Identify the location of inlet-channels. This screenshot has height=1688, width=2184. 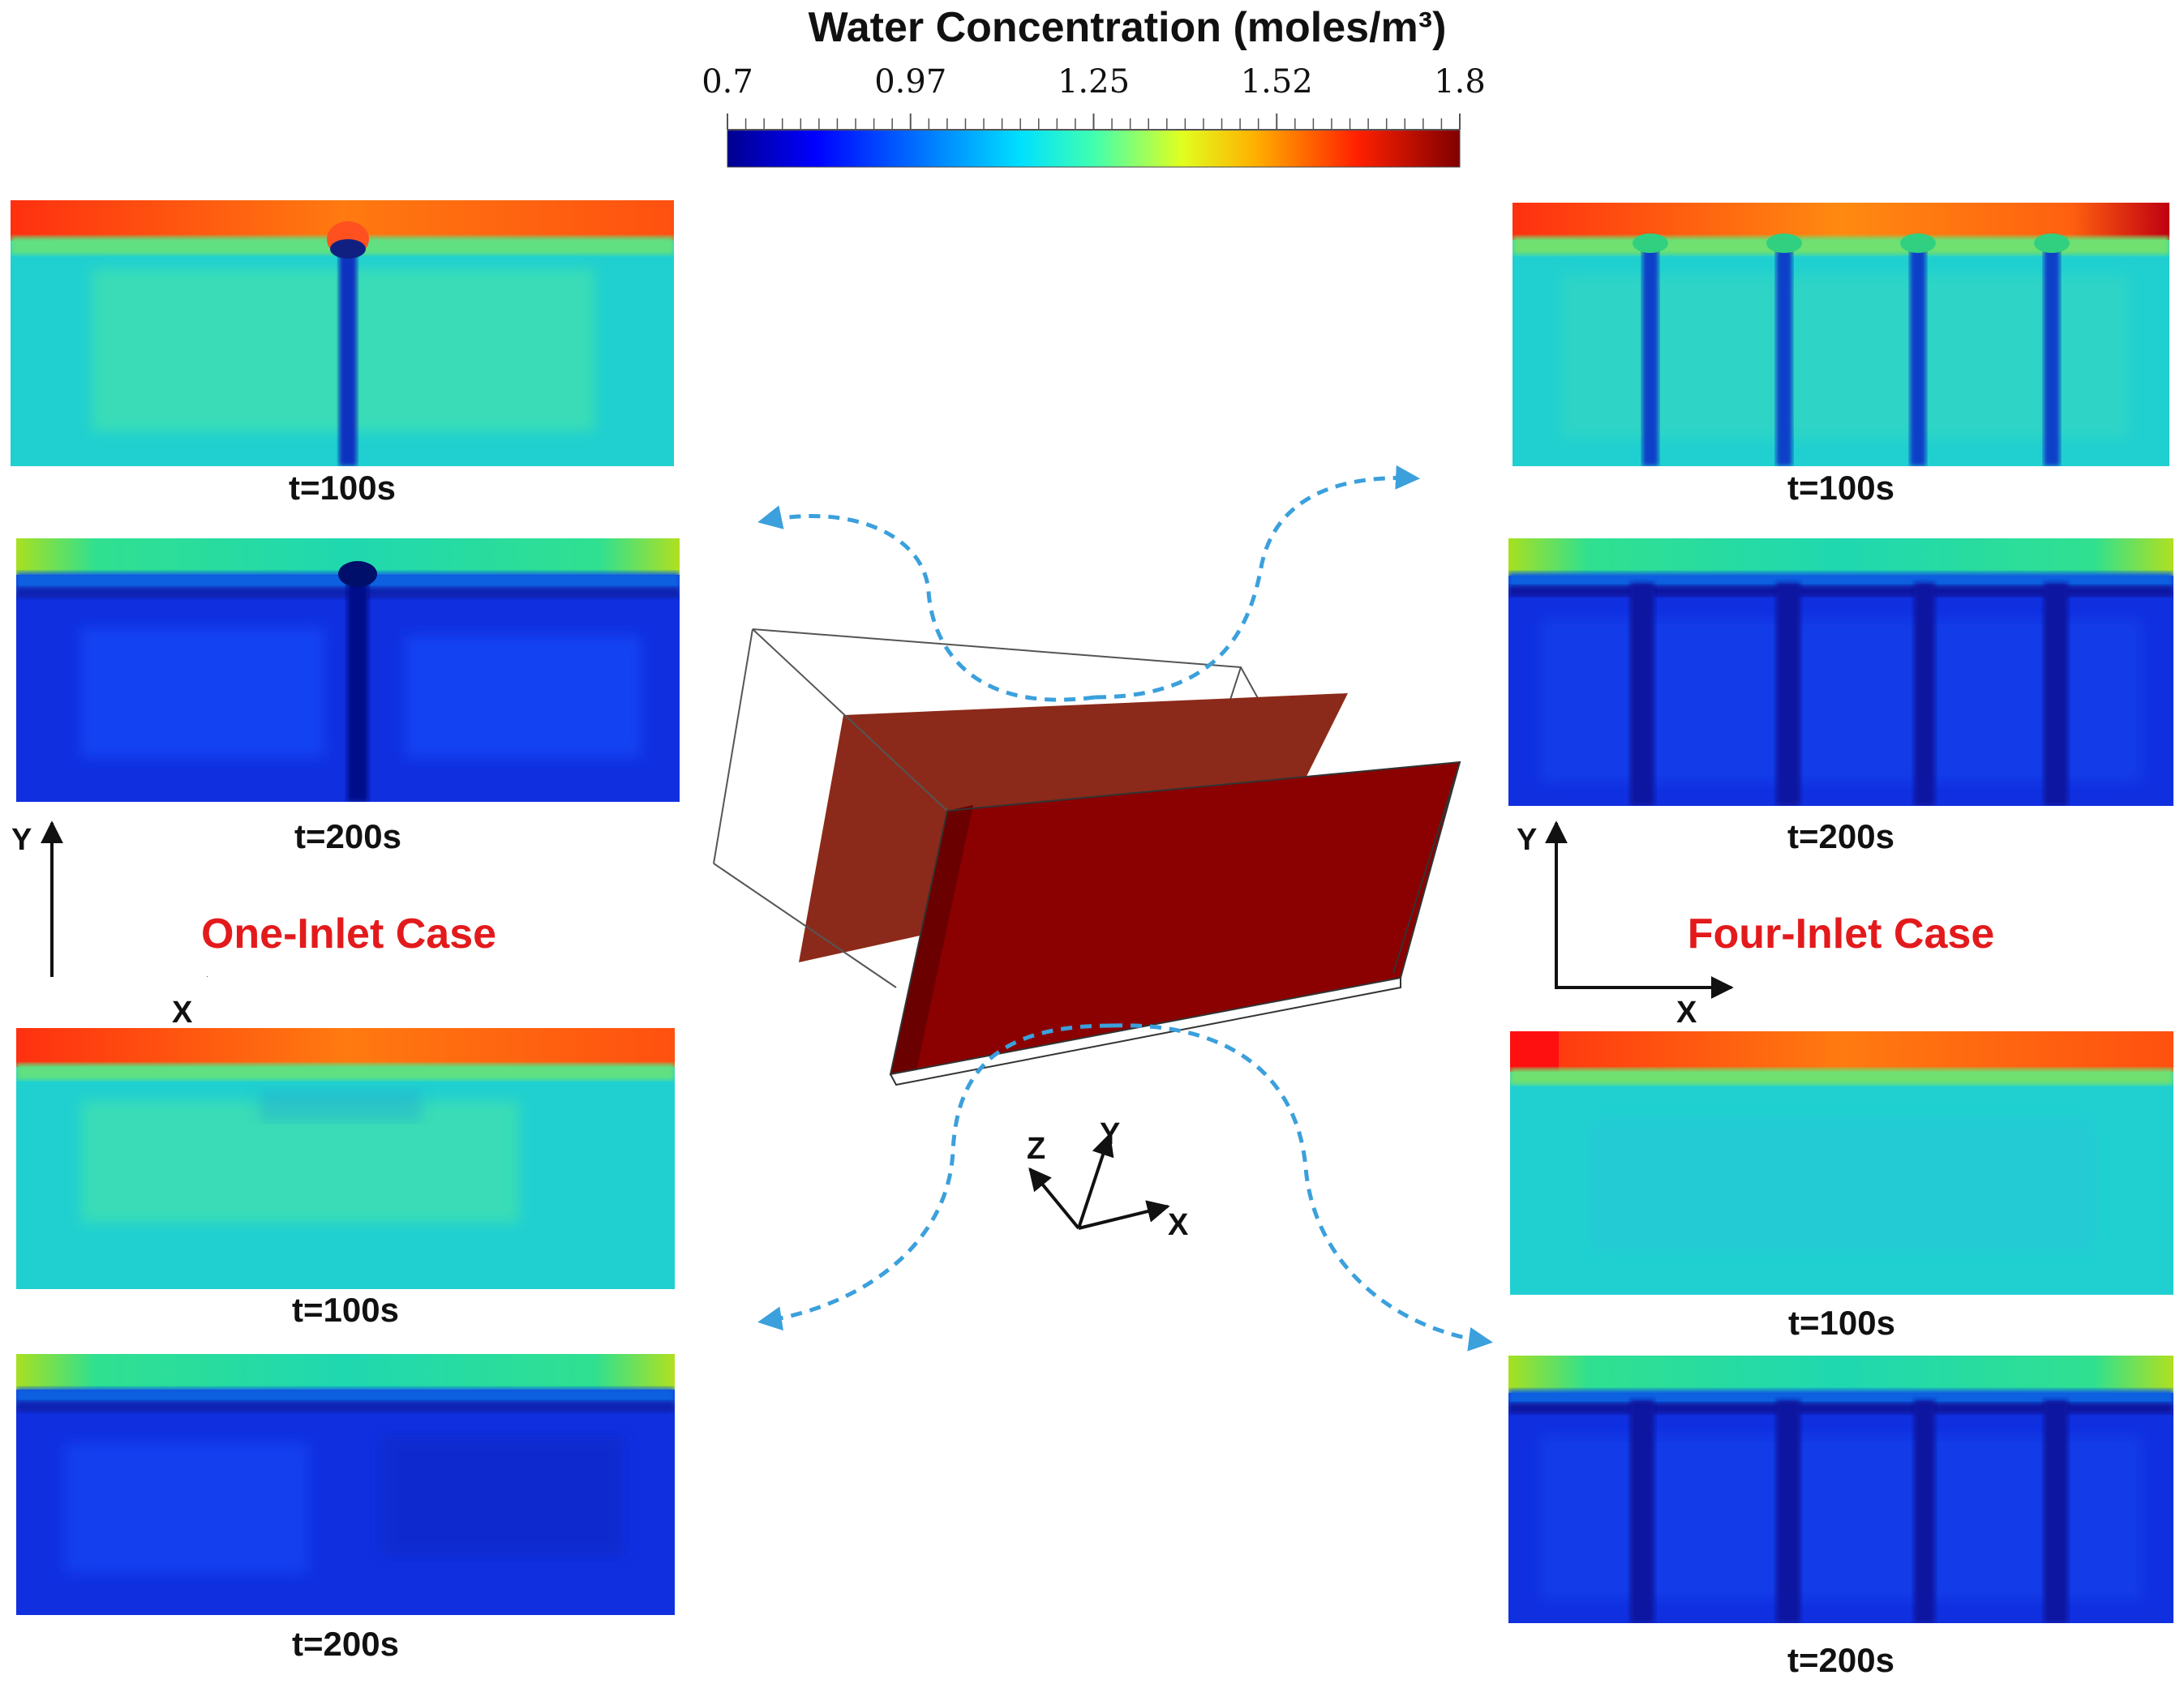
(1851, 355).